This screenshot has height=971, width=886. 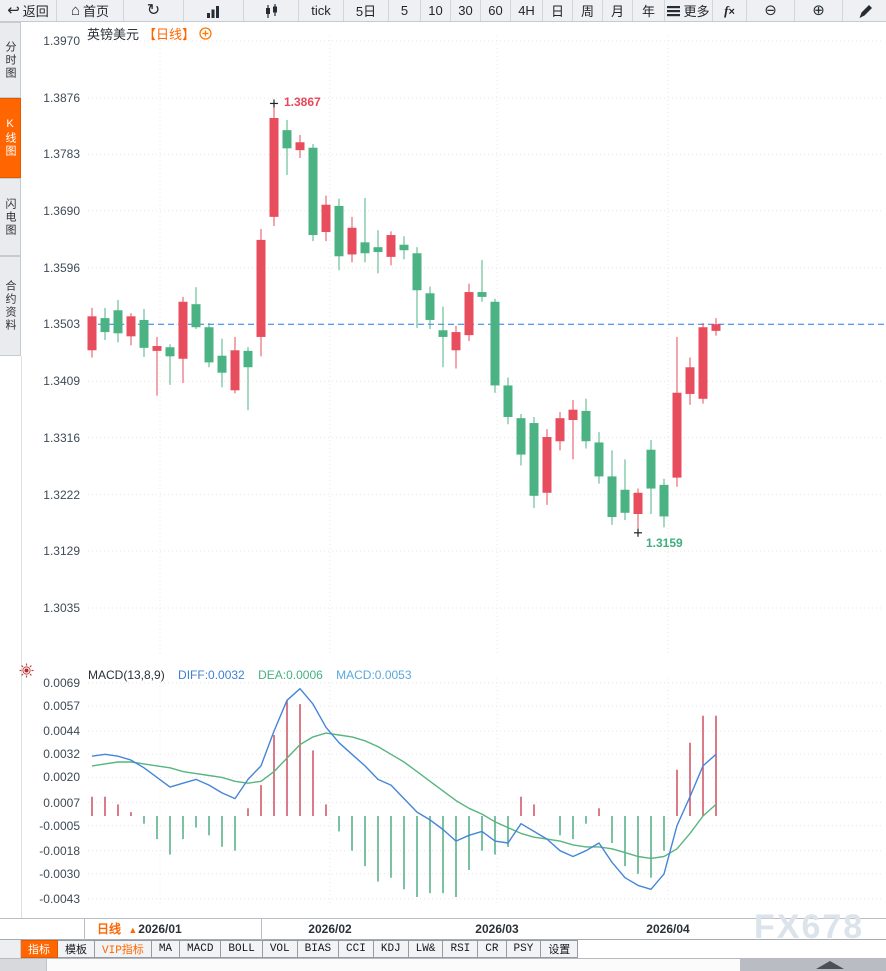 I want to click on tab-vol: VOL, so click(x=280, y=949).